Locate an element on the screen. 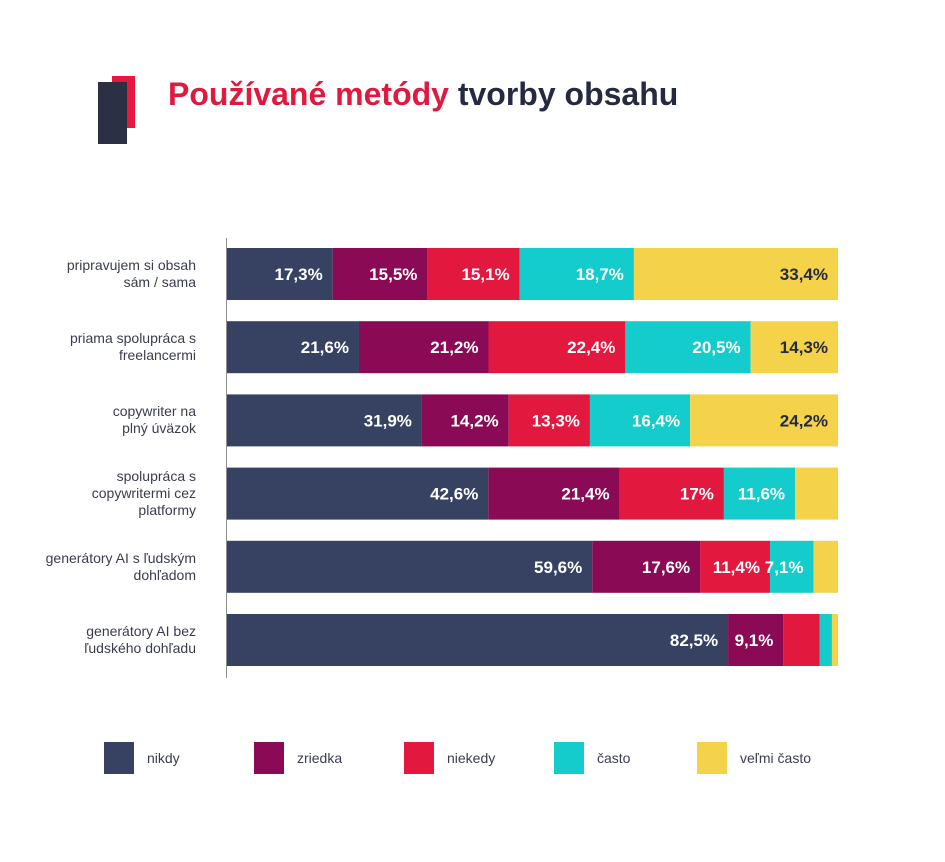 This screenshot has width=945, height=862. y-axis-line is located at coordinates (226, 458).